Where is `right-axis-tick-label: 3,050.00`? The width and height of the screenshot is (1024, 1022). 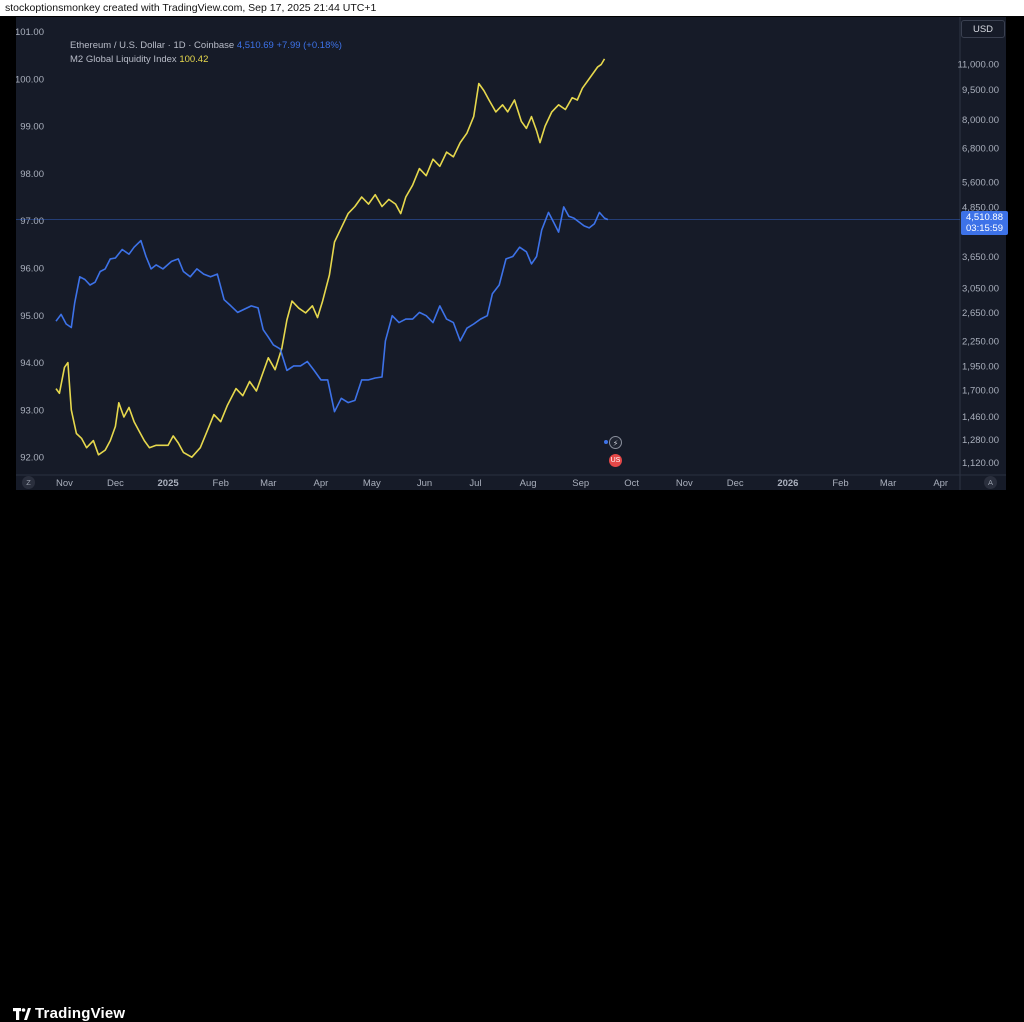 right-axis-tick-label: 3,050.00 is located at coordinates (980, 288).